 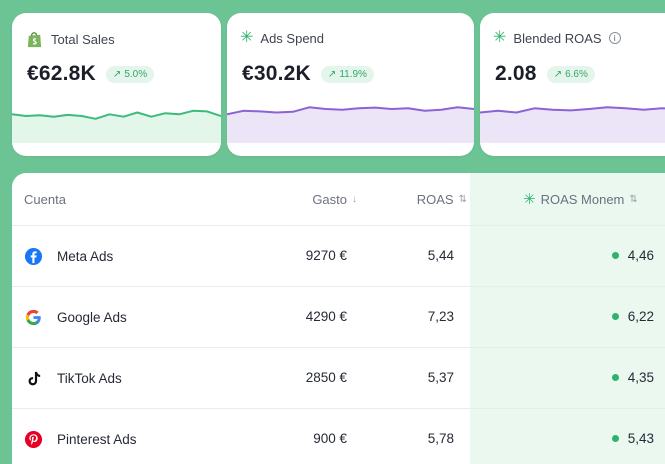 What do you see at coordinates (326, 316) in the screenshot?
I see `spend-value: 4290 €` at bounding box center [326, 316].